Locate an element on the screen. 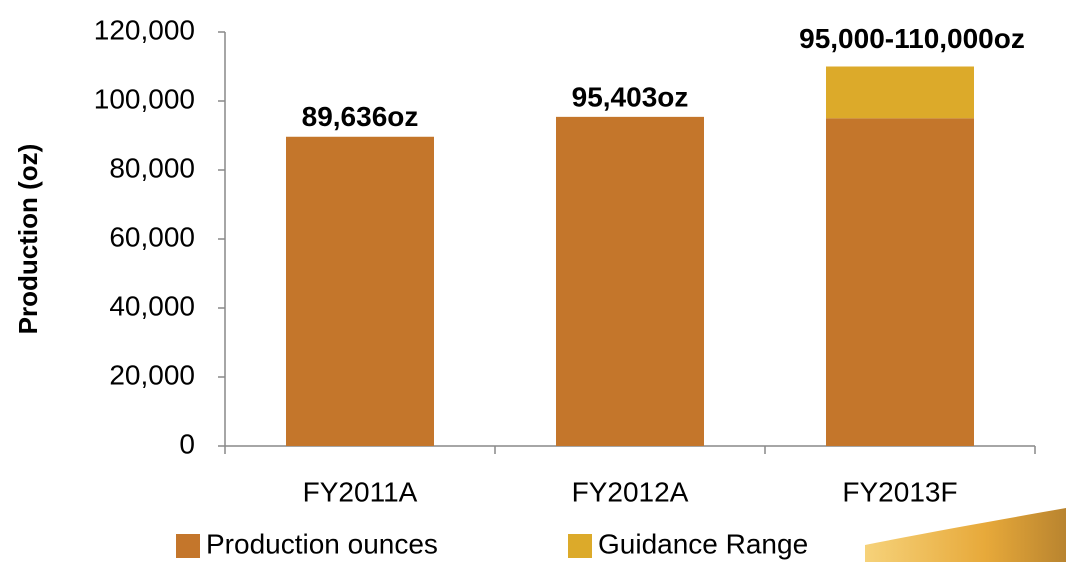 This screenshot has height=562, width=1066. data-label: 95,403oz is located at coordinates (630, 96).